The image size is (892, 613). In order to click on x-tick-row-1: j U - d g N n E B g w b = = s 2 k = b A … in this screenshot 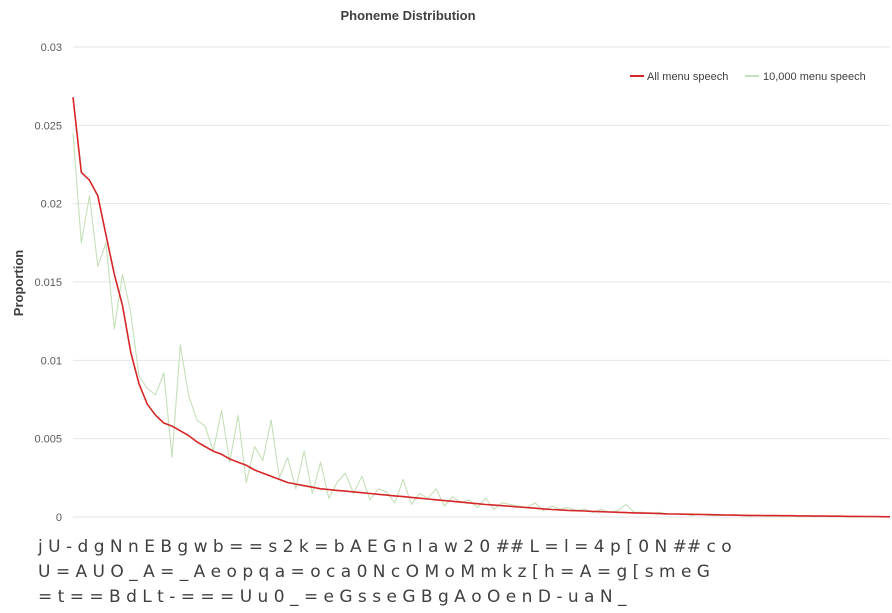, I will do `click(384, 547)`.